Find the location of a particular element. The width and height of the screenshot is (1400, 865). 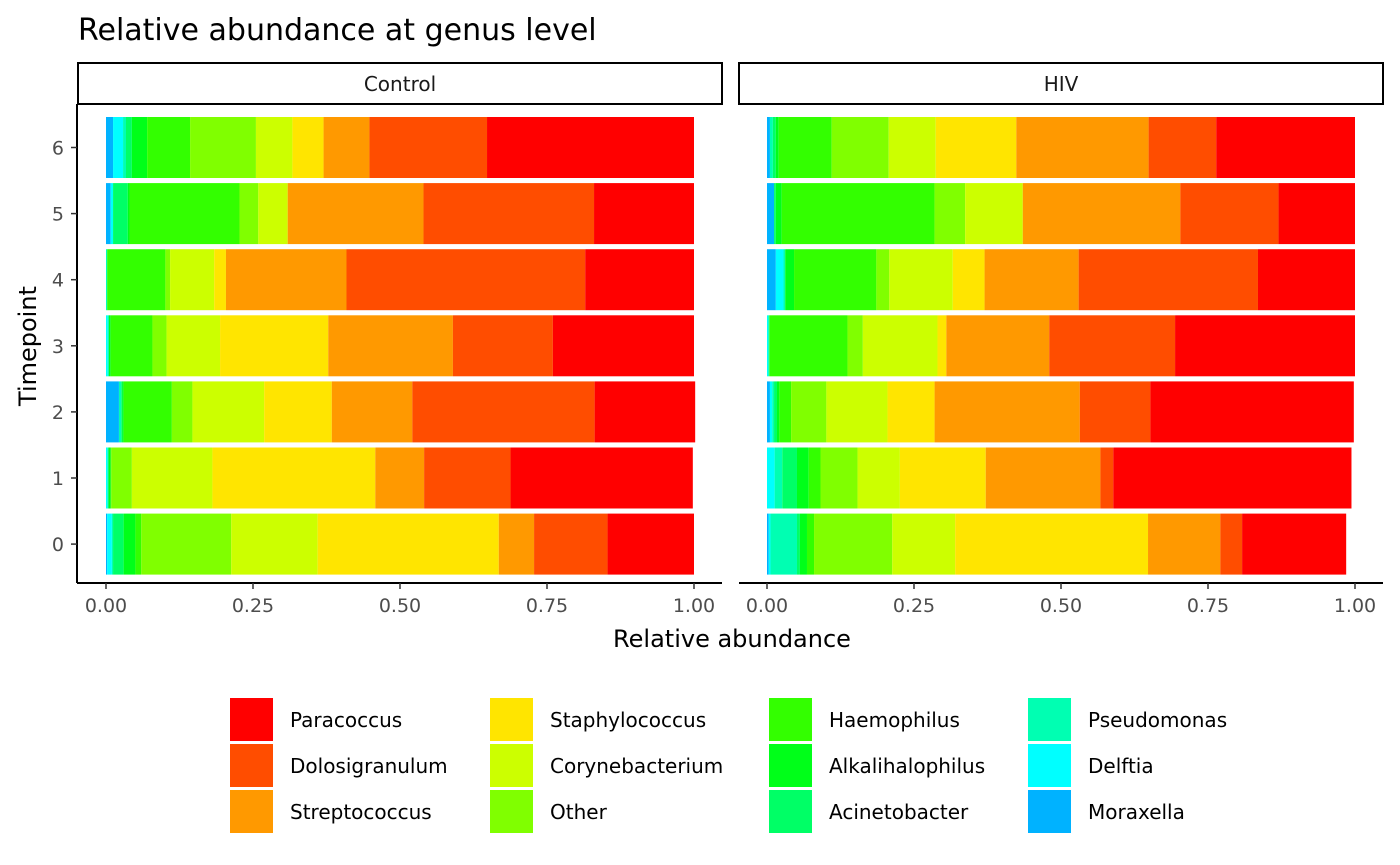

legend-label: Corynebacterium is located at coordinates (636, 766).